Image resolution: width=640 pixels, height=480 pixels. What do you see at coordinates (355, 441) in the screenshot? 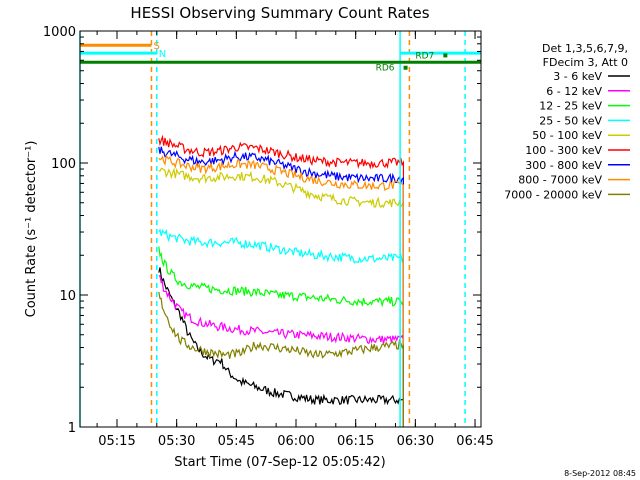
I see `x-tick-label: 06:15` at bounding box center [355, 441].